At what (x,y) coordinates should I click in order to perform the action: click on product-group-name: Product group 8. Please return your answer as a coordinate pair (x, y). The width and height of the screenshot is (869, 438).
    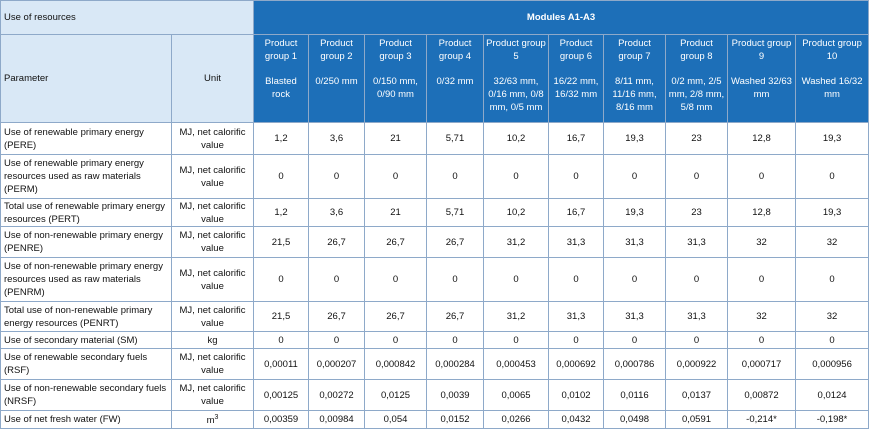
    Looking at the image, I should click on (696, 50).